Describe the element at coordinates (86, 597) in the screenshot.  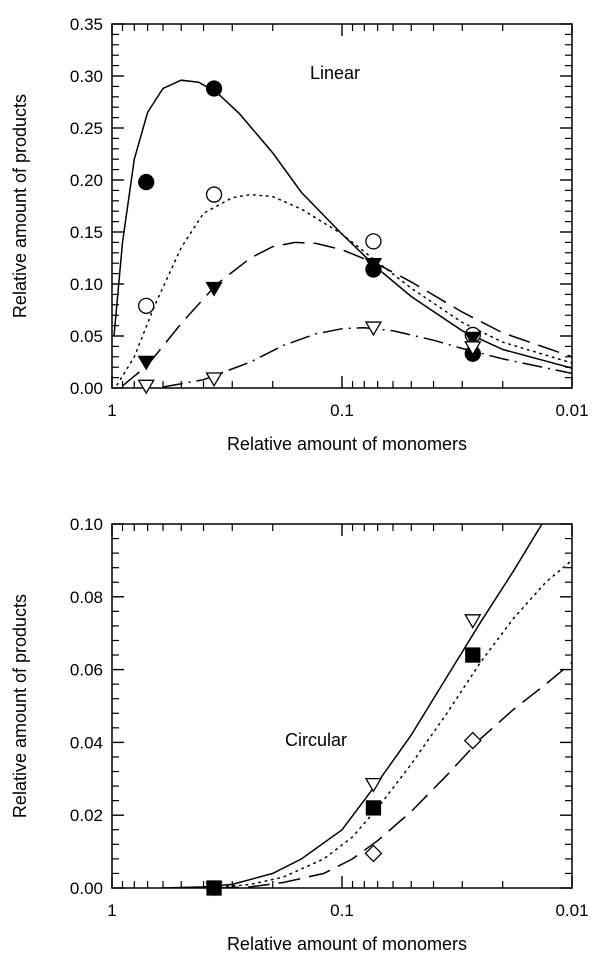
I see `y-tick-label: 0.08` at that location.